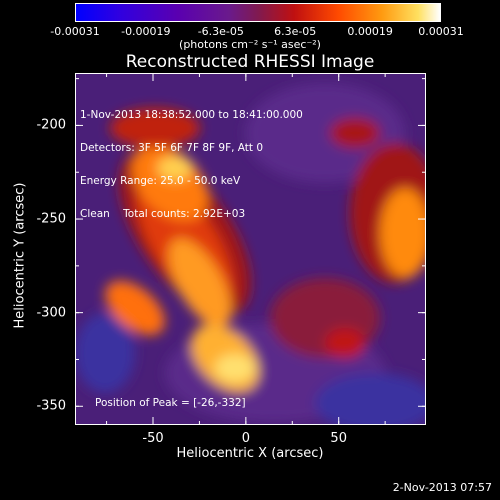 The image size is (500, 500). Describe the element at coordinates (160, 181) in the screenshot. I see `annotation-line-energy: Energy Range: 25.0 - 50.0 keV` at that location.